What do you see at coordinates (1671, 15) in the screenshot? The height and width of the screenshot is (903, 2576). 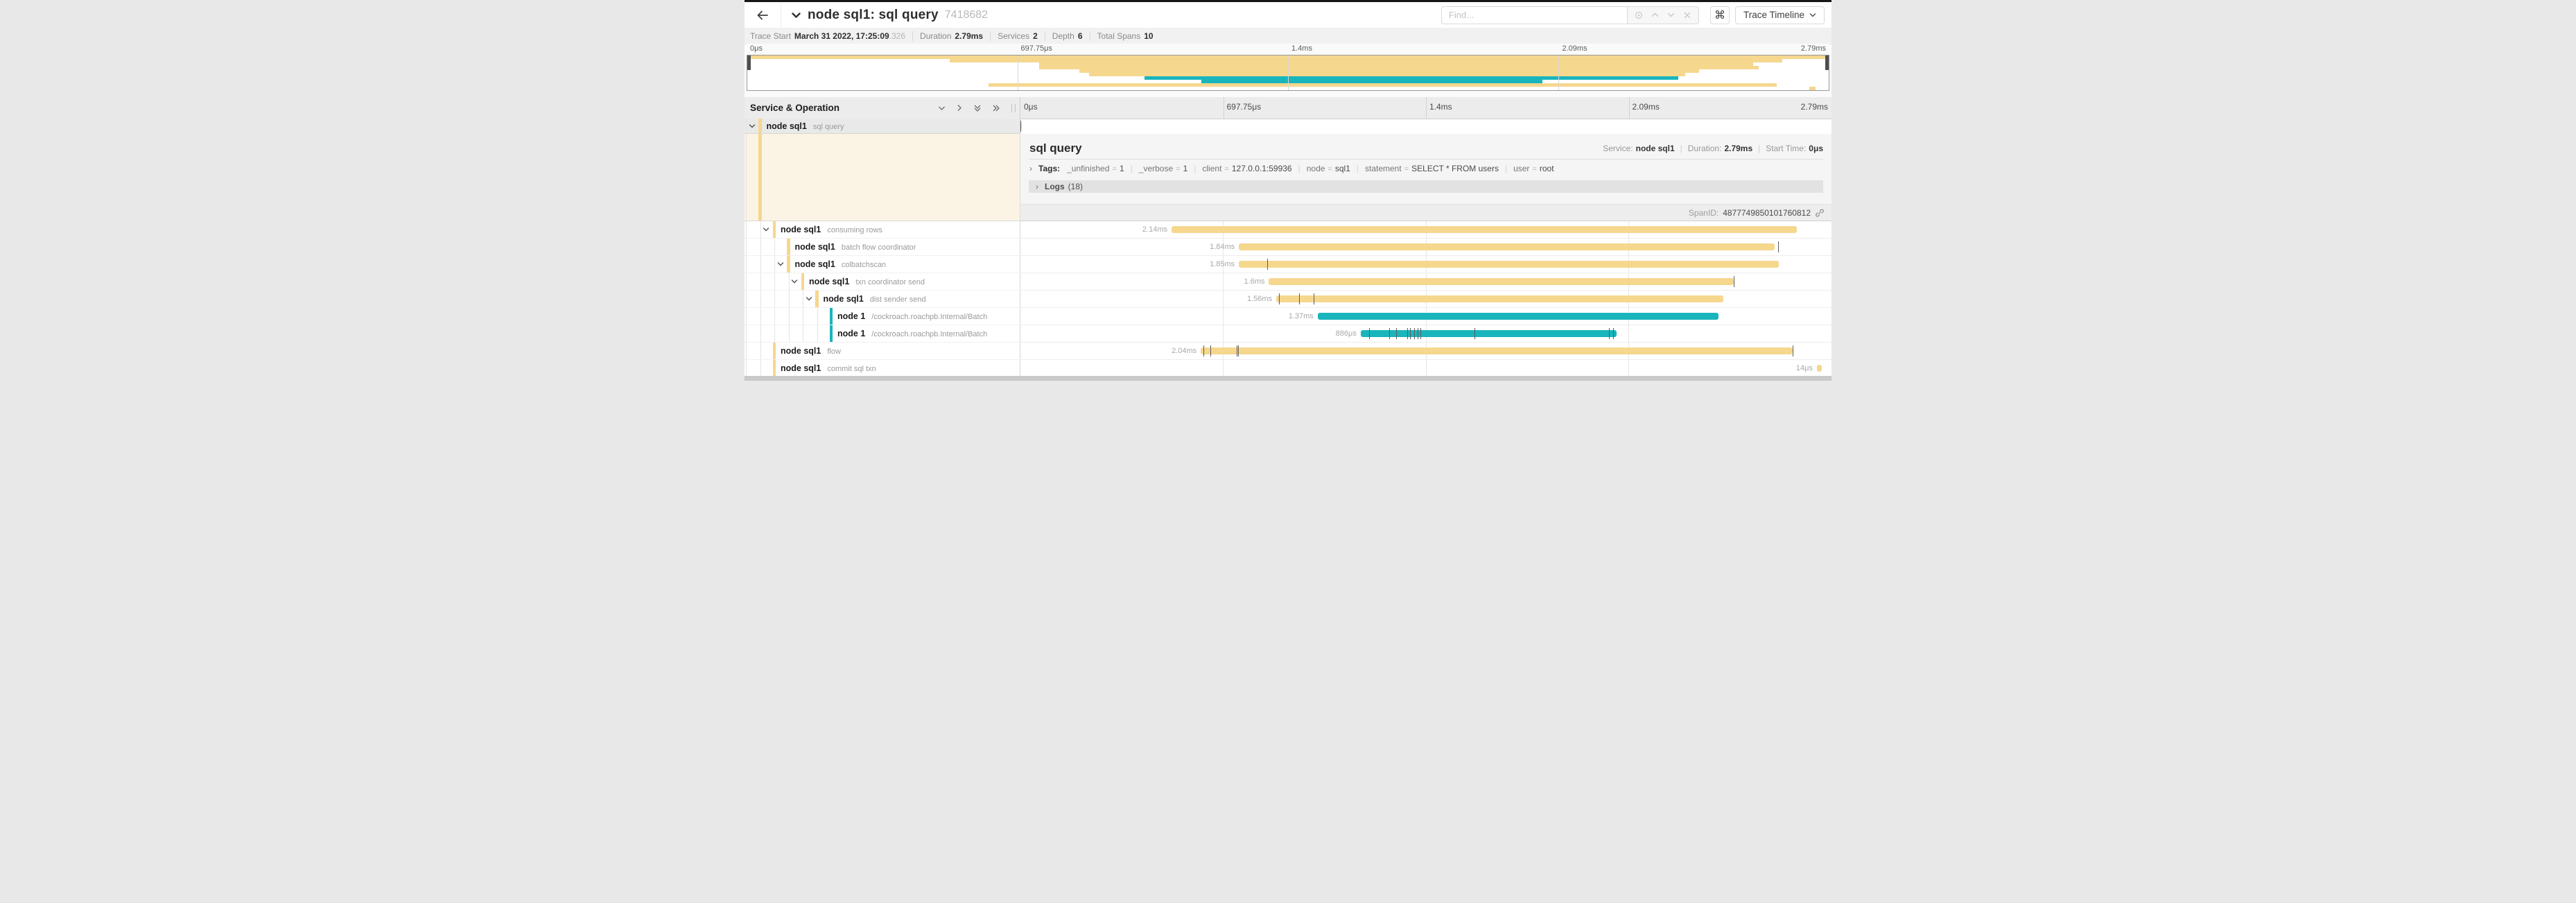 I see `next-match-icon` at bounding box center [1671, 15].